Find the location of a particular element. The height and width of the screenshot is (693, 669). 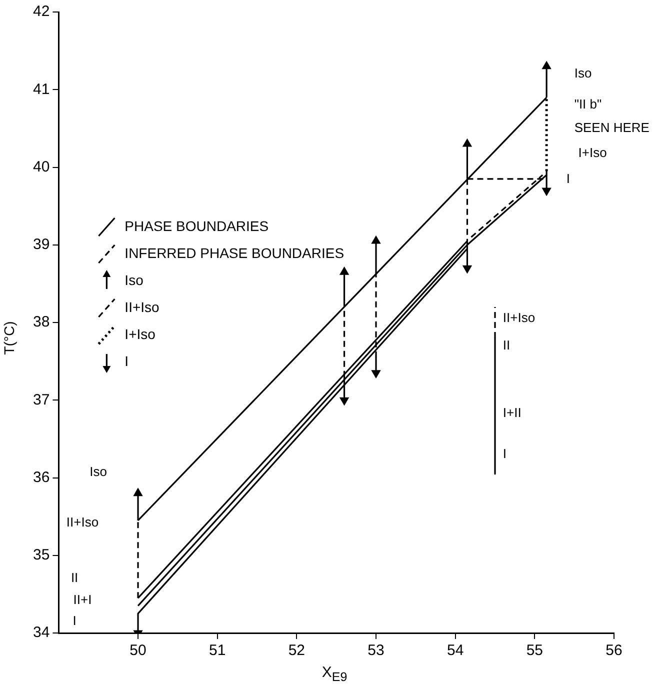

x-tick-label: 54 is located at coordinates (455, 651).